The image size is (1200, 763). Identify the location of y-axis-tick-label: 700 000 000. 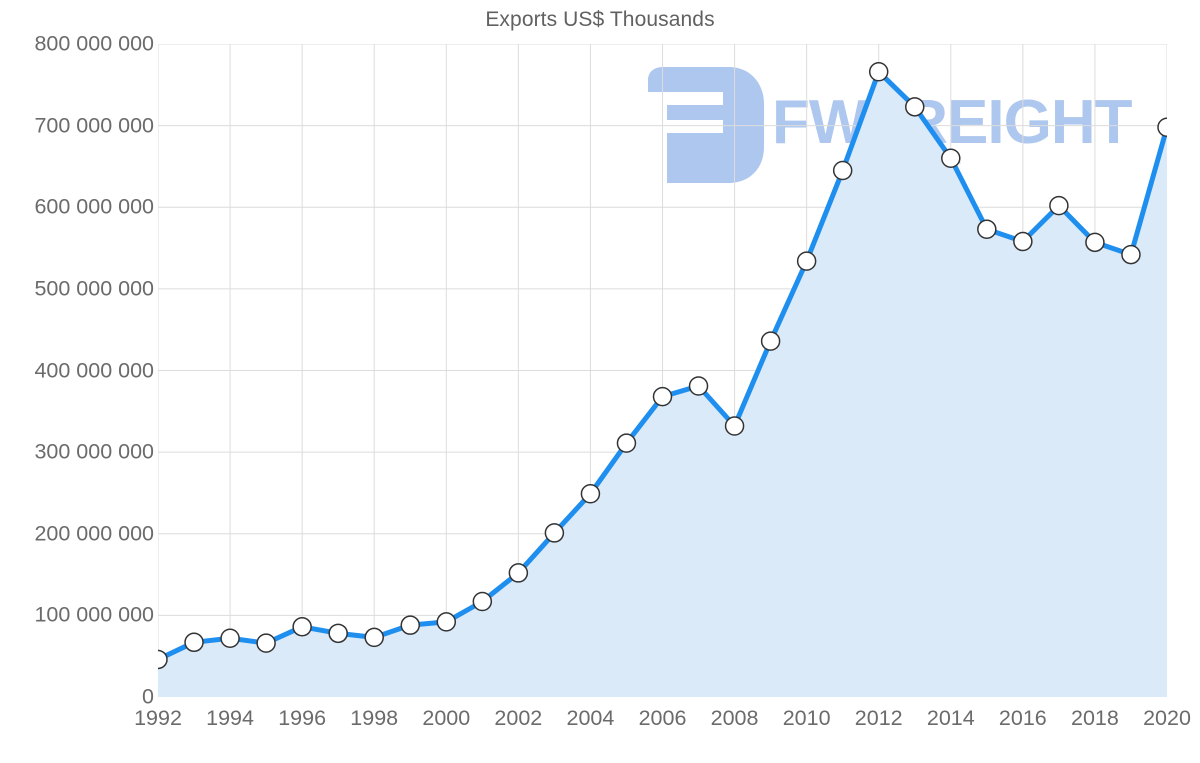
(94, 125).